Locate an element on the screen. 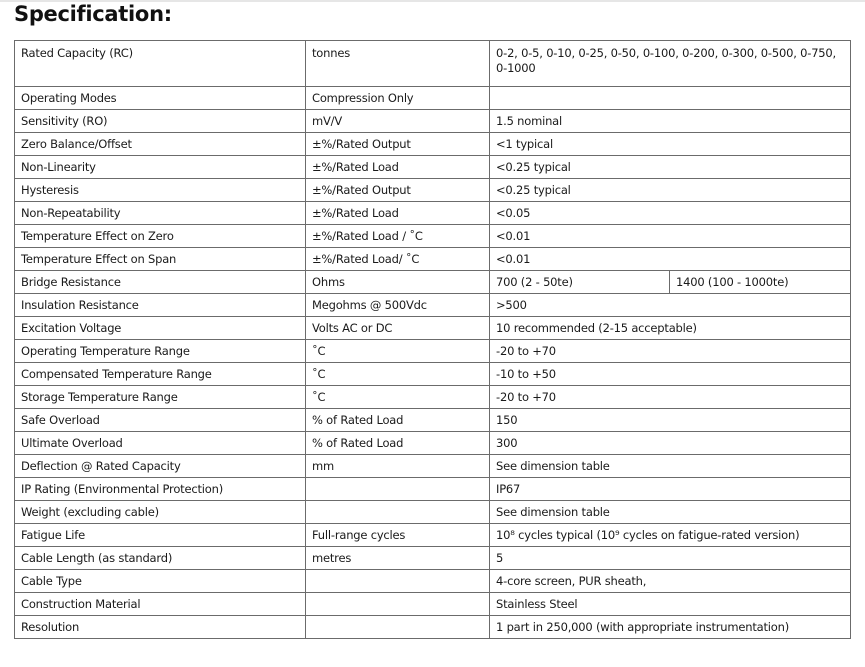 This screenshot has height=667, width=865. parameter-cell: Operating Modes is located at coordinates (160, 98).